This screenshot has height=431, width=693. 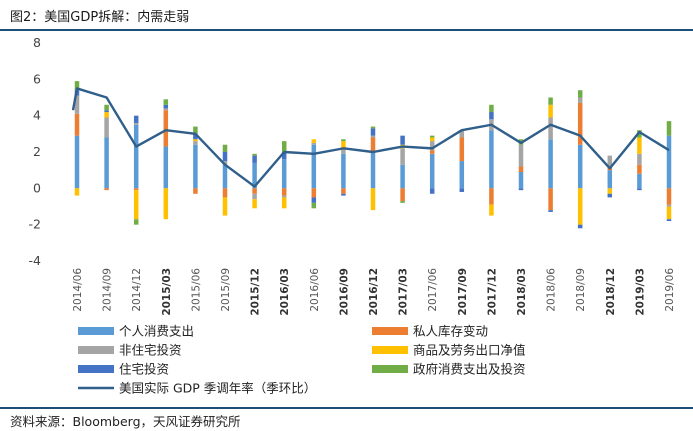 I want to click on x-tick-label: 2016/12, so click(x=374, y=292).